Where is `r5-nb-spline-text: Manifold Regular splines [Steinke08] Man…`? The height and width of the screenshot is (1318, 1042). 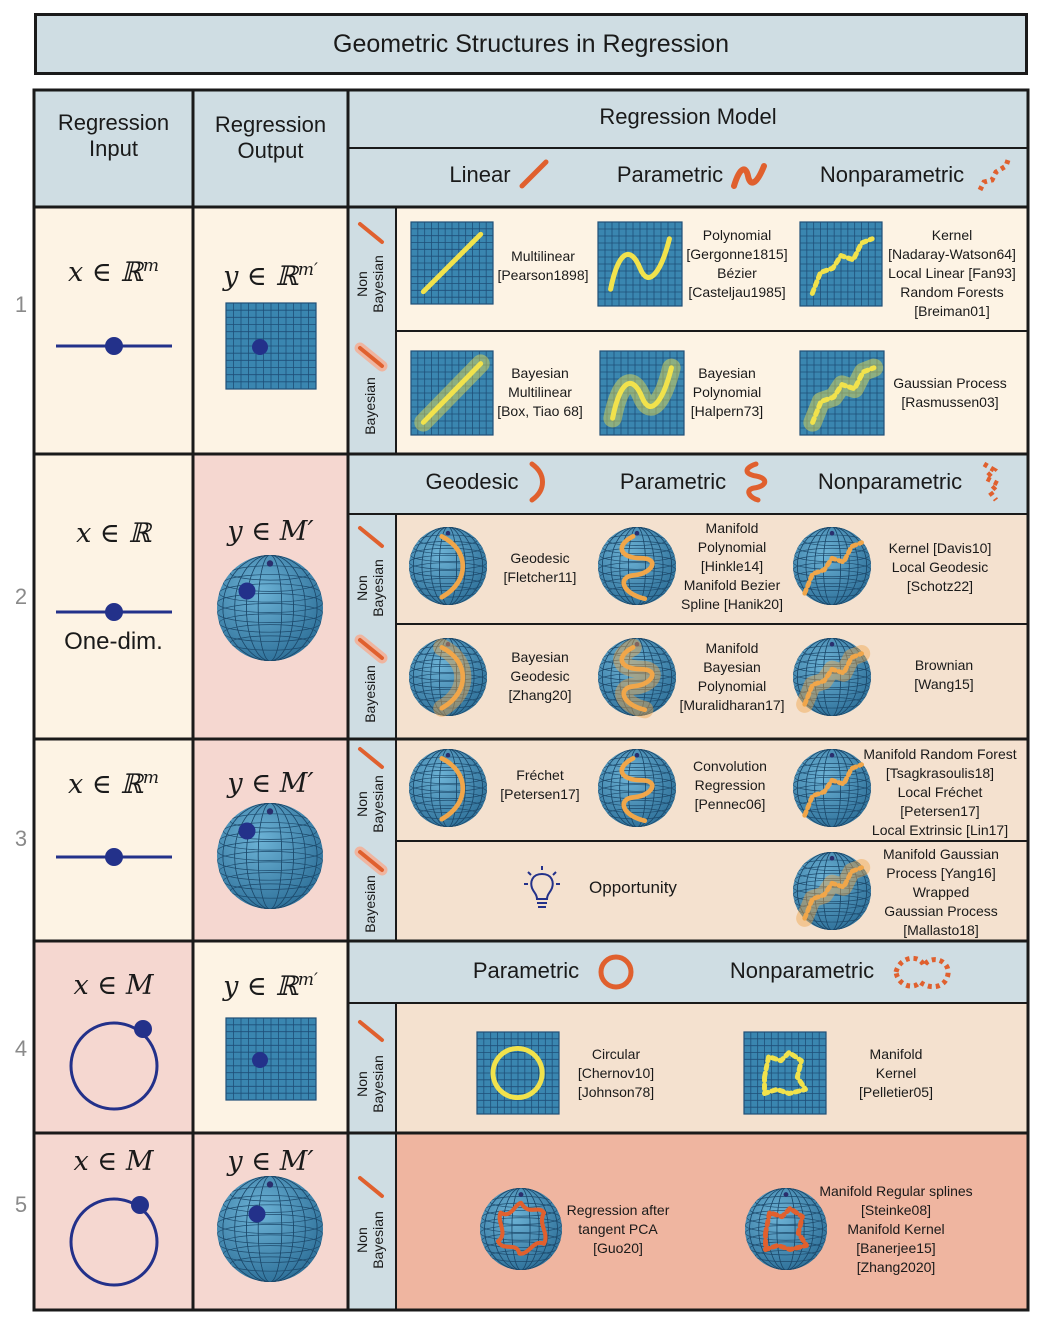 r5-nb-spline-text: Manifold Regular splines [Steinke08] Man… is located at coordinates (896, 1229).